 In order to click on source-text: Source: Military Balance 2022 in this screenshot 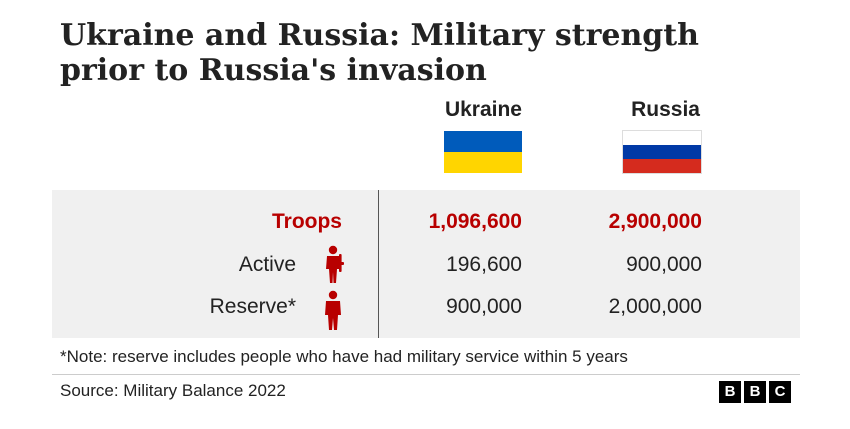, I will do `click(173, 390)`.